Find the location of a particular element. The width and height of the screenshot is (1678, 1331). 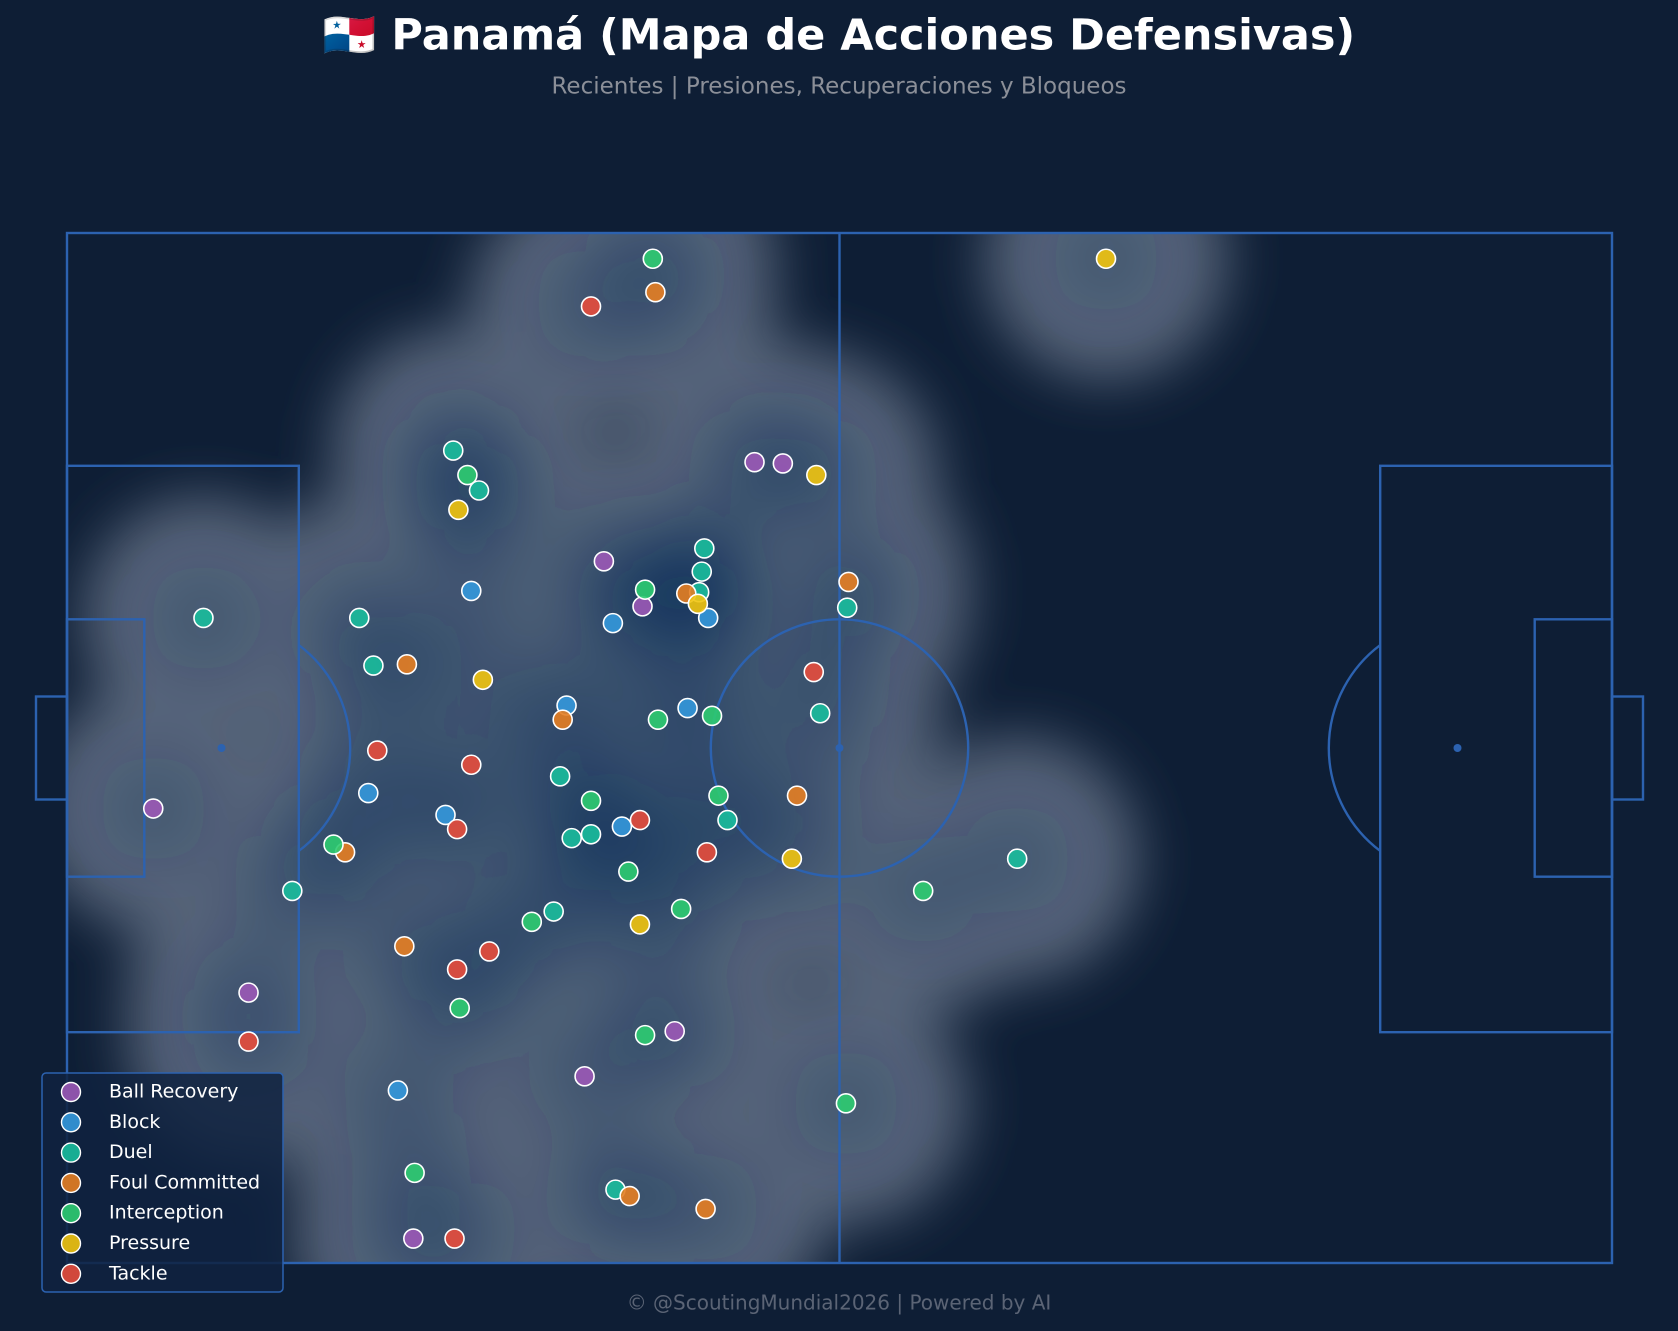

chart-title: 🇵🇦 Panamá (Mapa de Acciones Defensivas) is located at coordinates (839, 36).